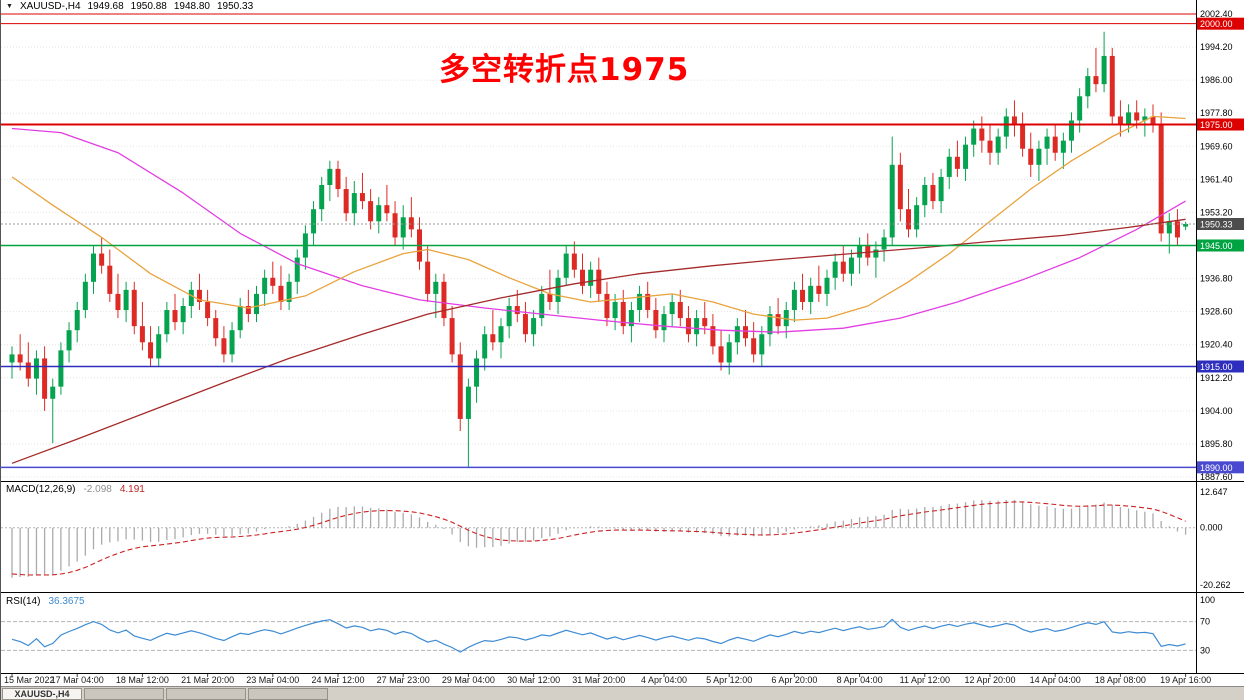 This screenshot has height=700, width=1244. I want to click on svg-text: 19 Apr 16:00, so click(1185, 680).